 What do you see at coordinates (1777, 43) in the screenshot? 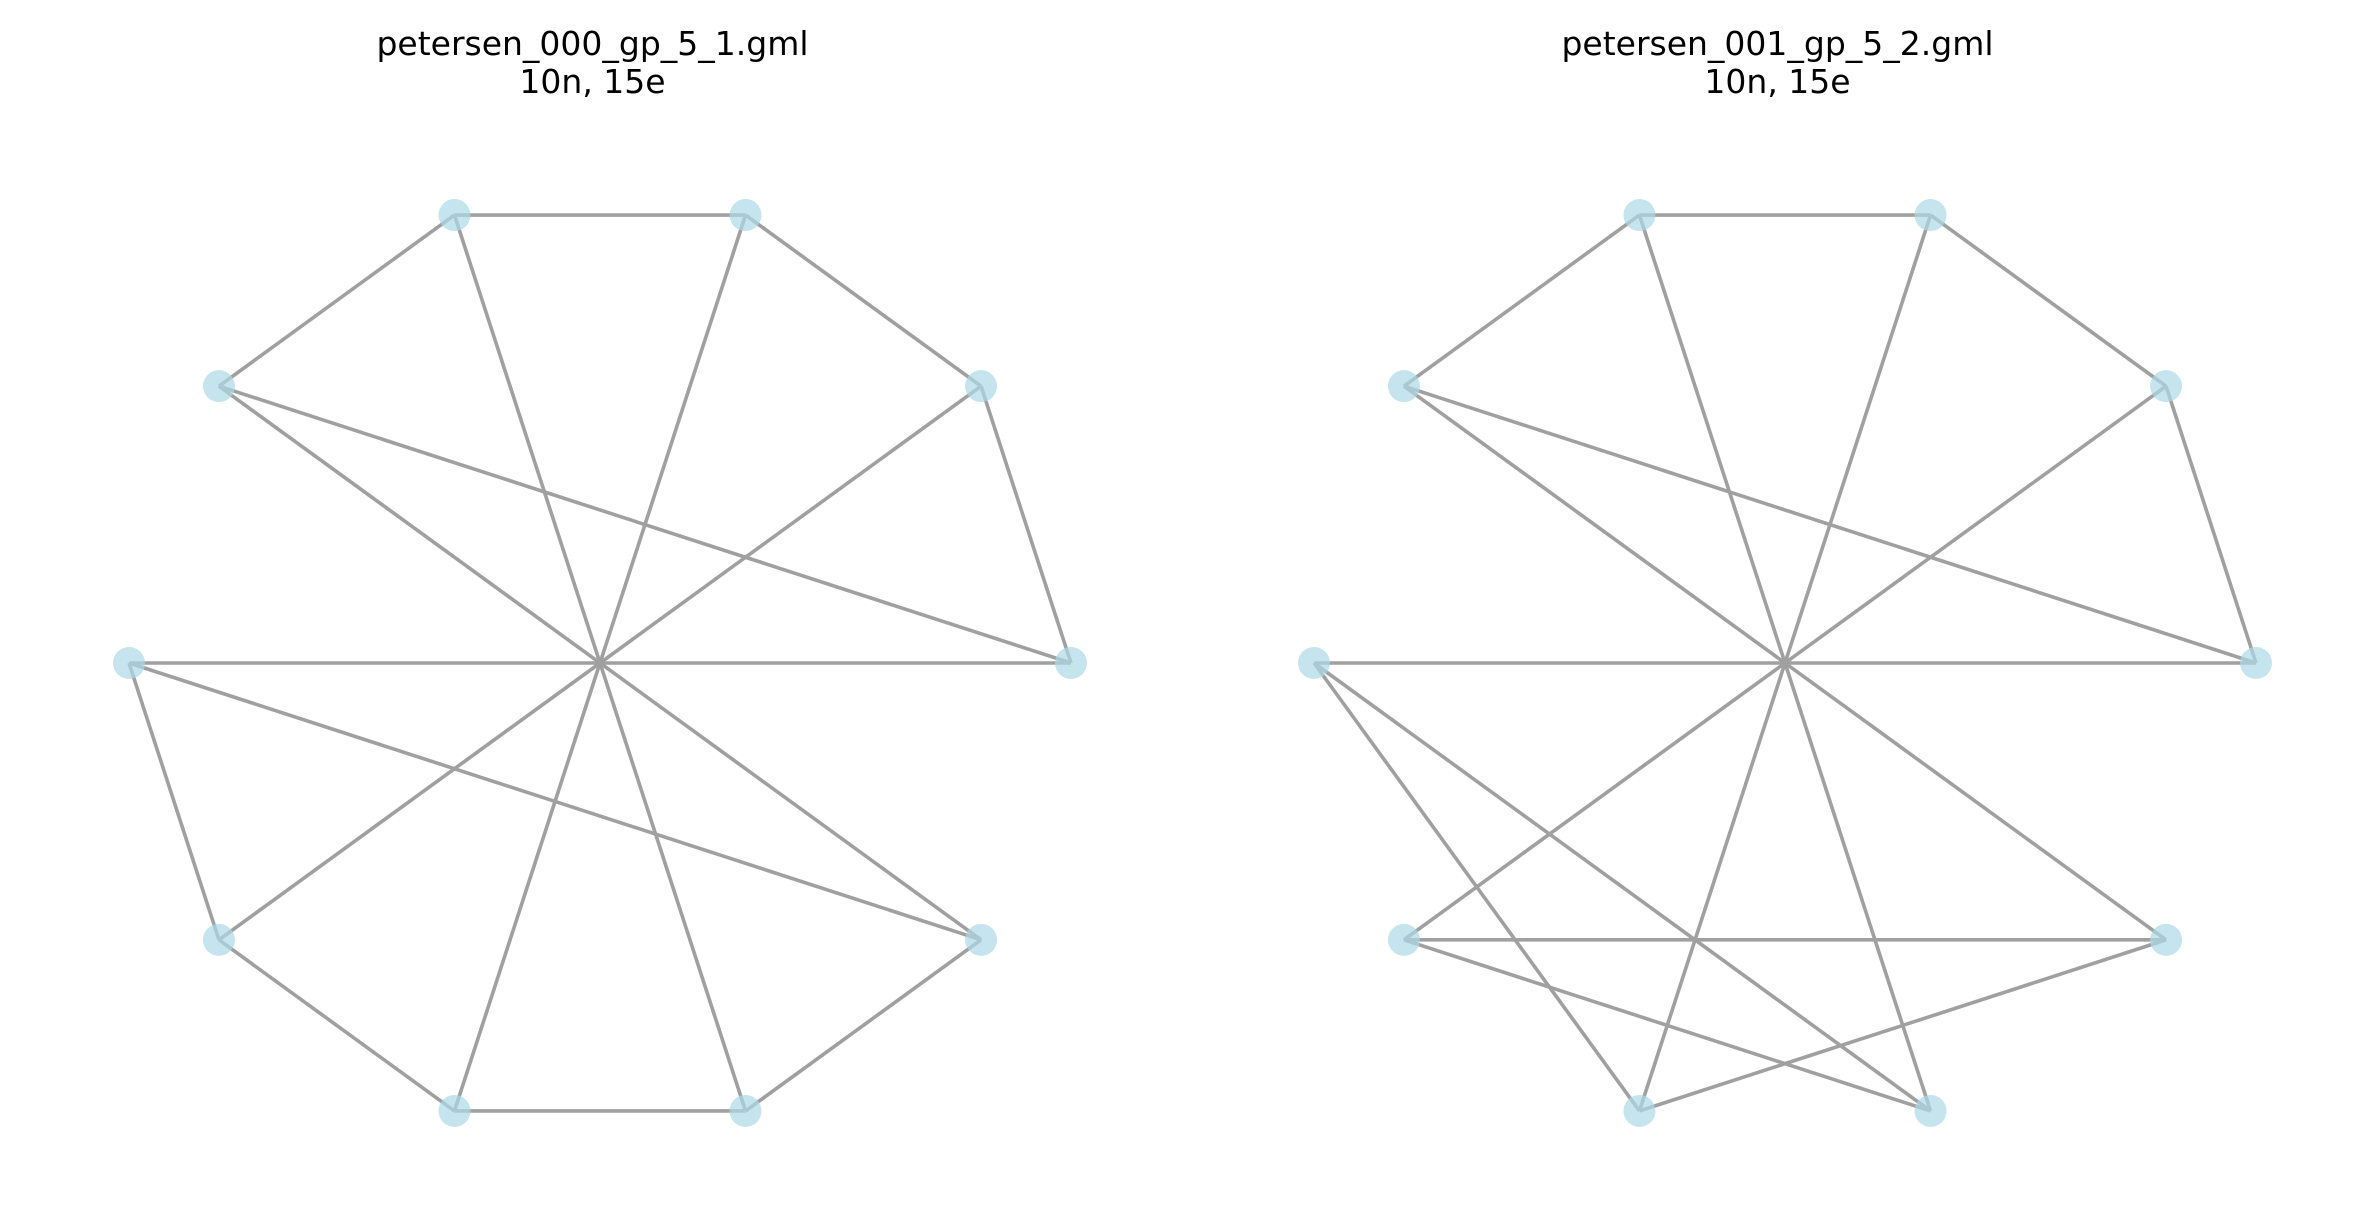
I see `graph-title: petersen_001_gp_5_2.gml` at bounding box center [1777, 43].